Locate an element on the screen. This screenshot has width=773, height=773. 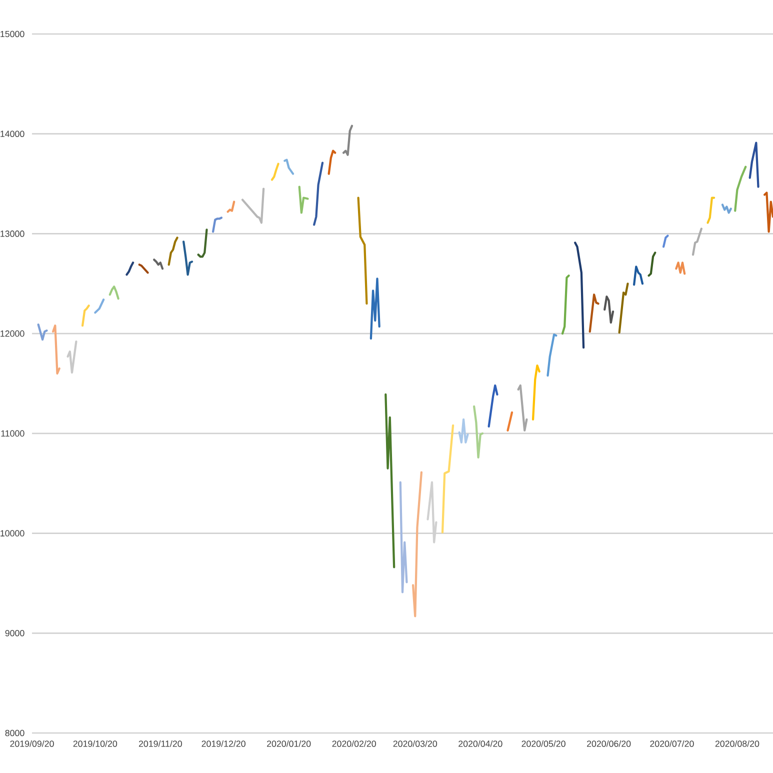
y-tick-label: 11000 is located at coordinates (12, 433).